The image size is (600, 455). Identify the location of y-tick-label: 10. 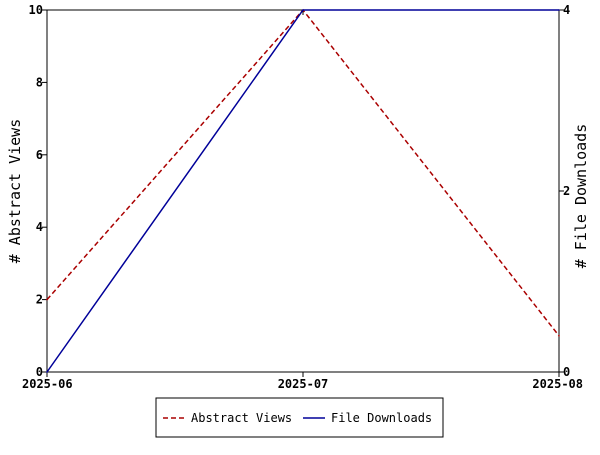
(36, 10).